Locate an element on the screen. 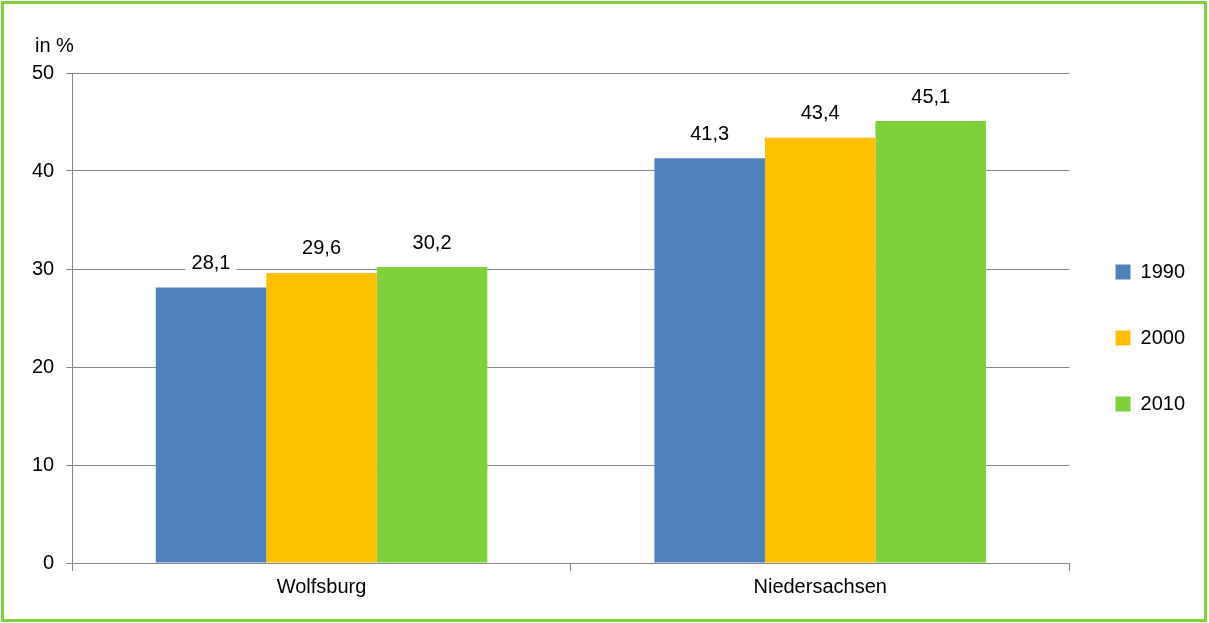  data-label: 43,4 is located at coordinates (820, 112).